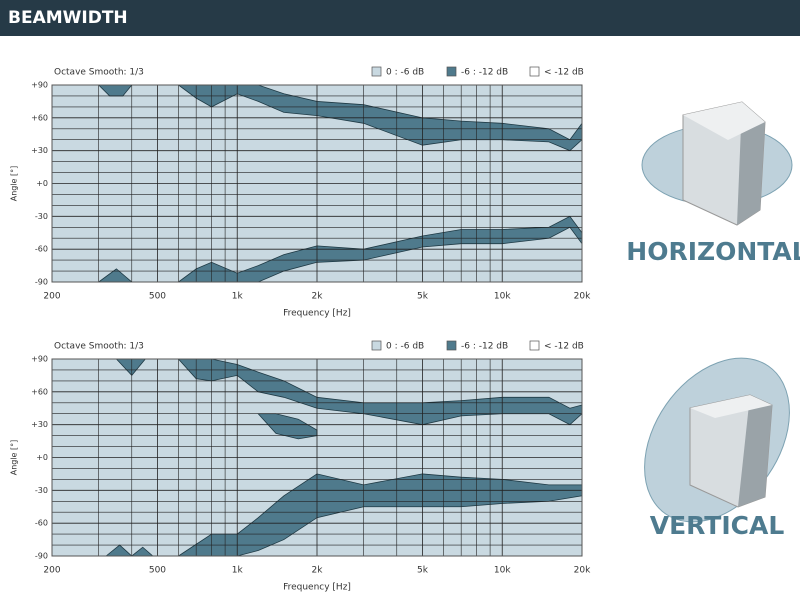 The width and height of the screenshot is (800, 604). Describe the element at coordinates (713, 251) in the screenshot. I see `view-label: HORIZONTAL` at that location.